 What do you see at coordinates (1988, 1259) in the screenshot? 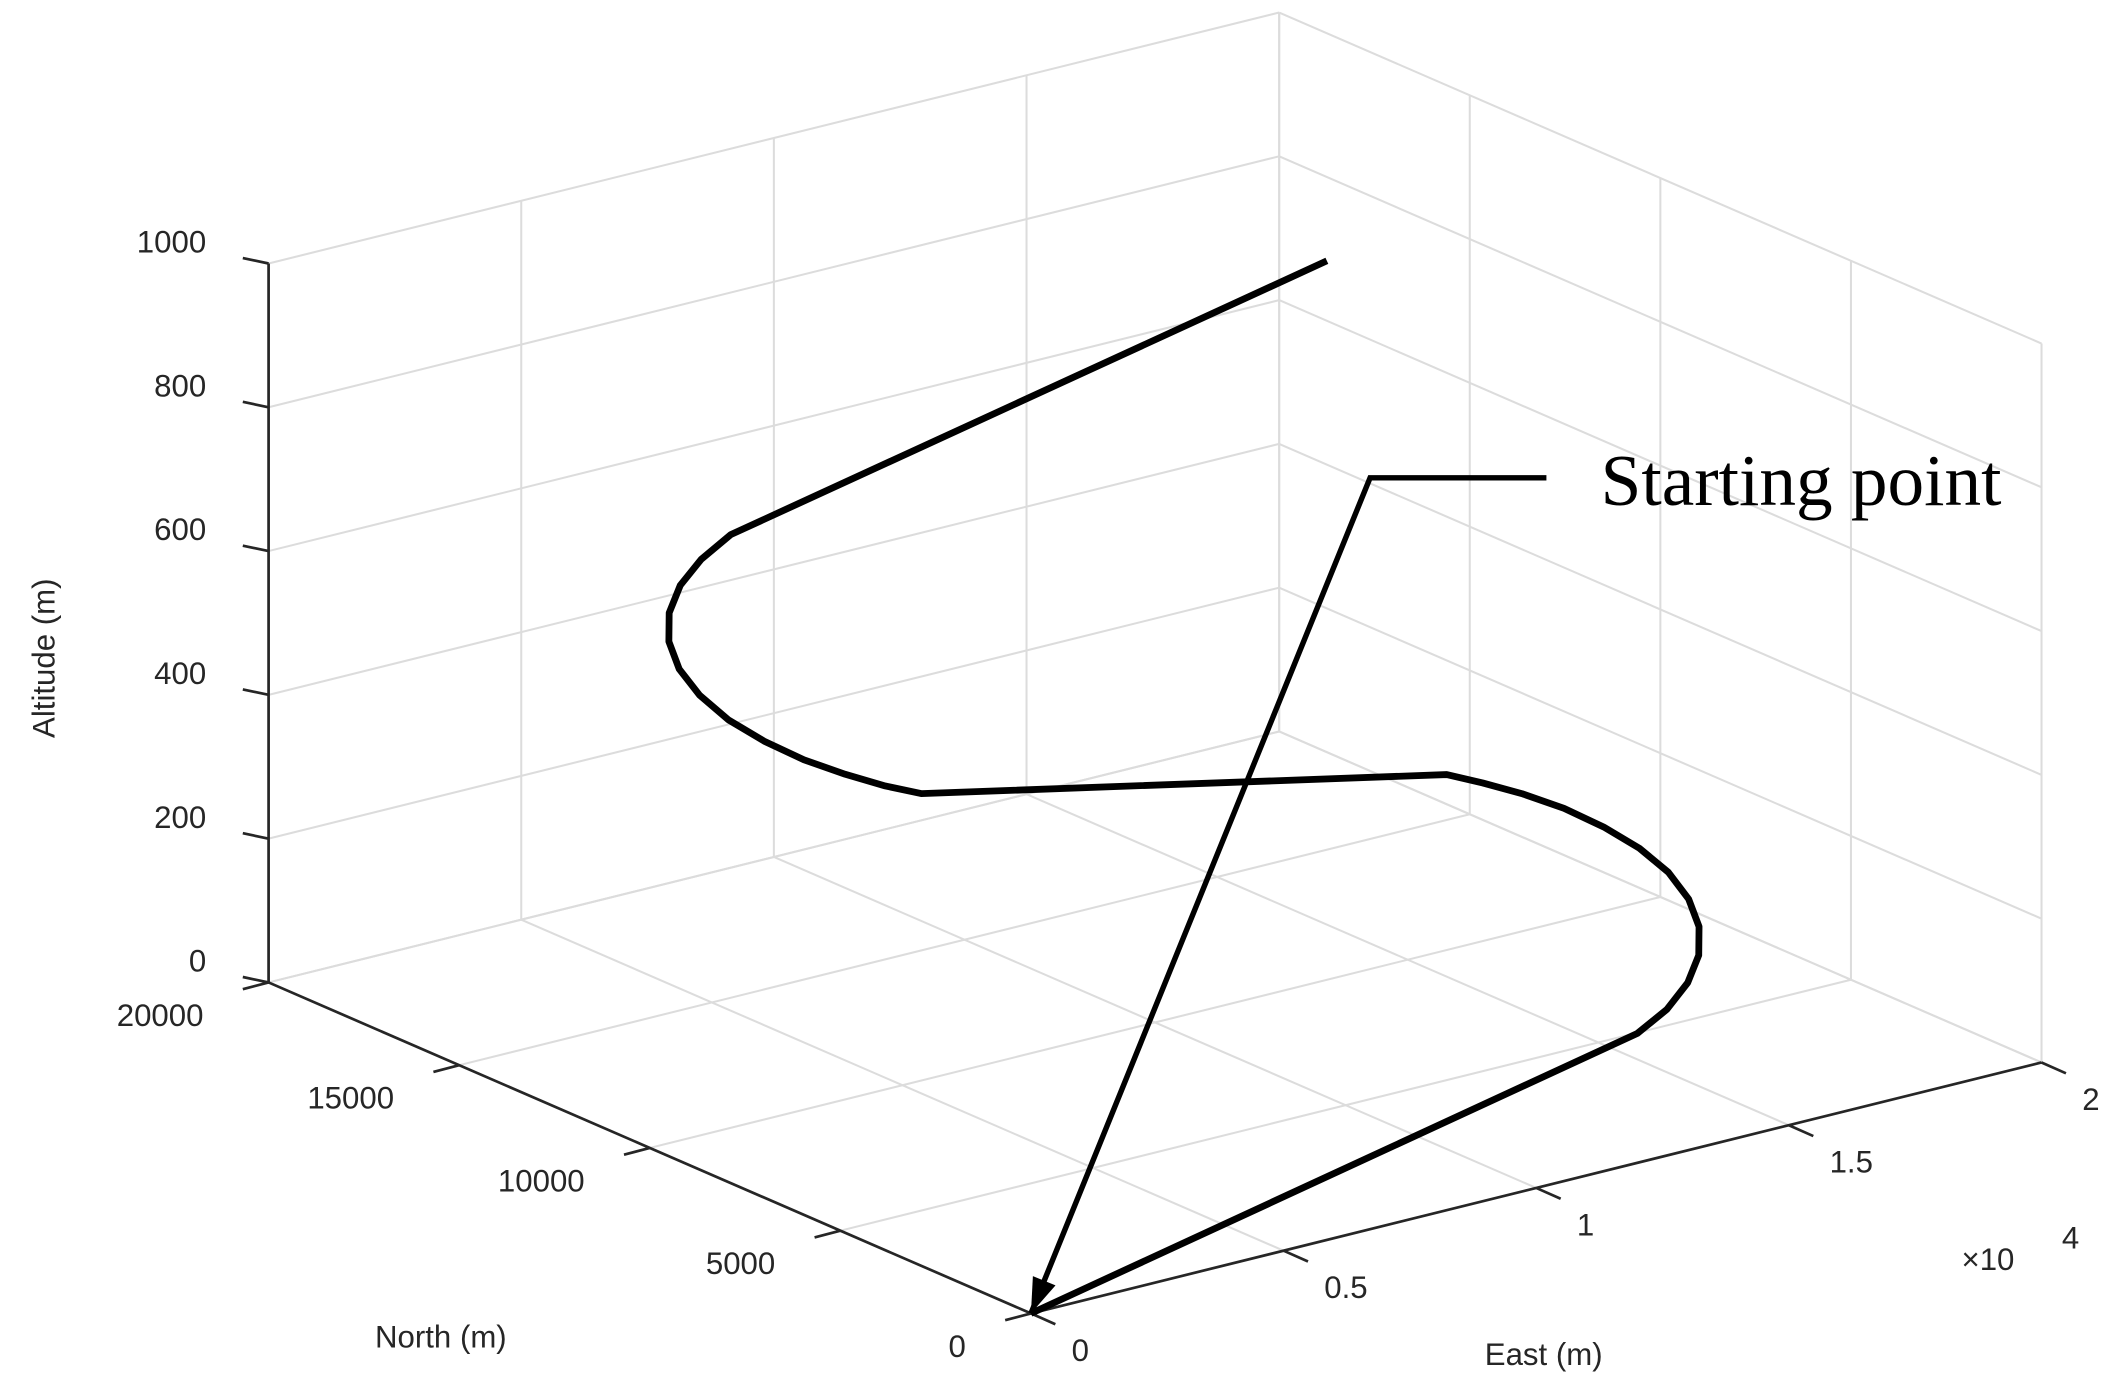
I see `x-exponent-base: ×10` at bounding box center [1988, 1259].